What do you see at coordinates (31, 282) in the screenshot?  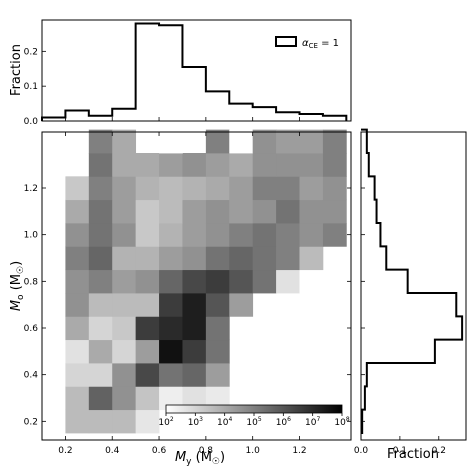 I see `y-tick-label: 0.8` at bounding box center [31, 282].